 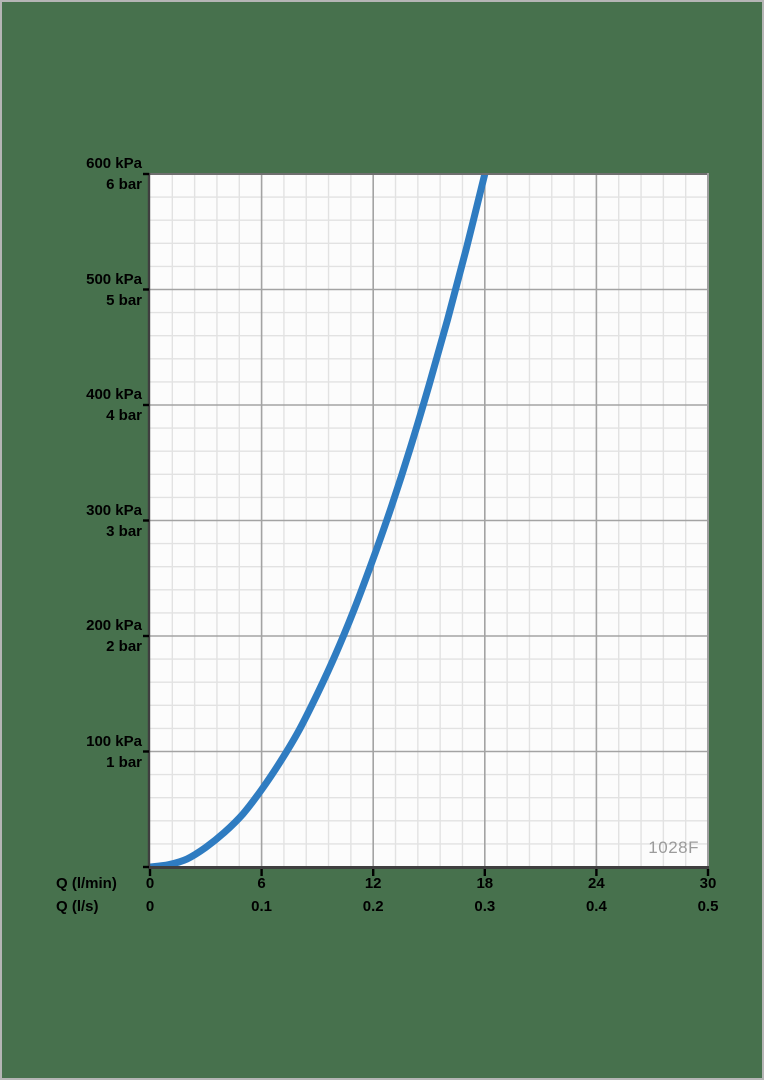 I want to click on x-axis-unit-ls: Q (l/s), so click(x=77, y=906).